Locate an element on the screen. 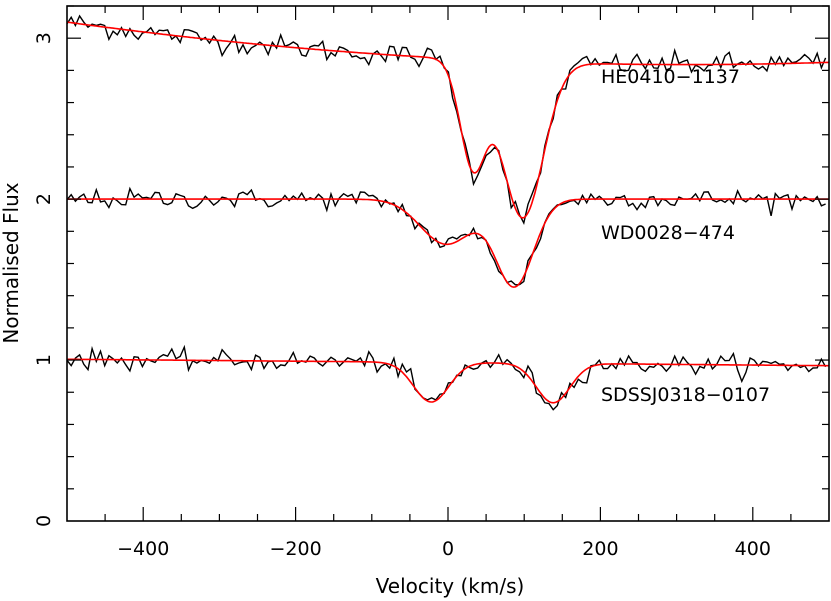 The height and width of the screenshot is (601, 831). series-label-1: HE0410−1137 is located at coordinates (670, 77).